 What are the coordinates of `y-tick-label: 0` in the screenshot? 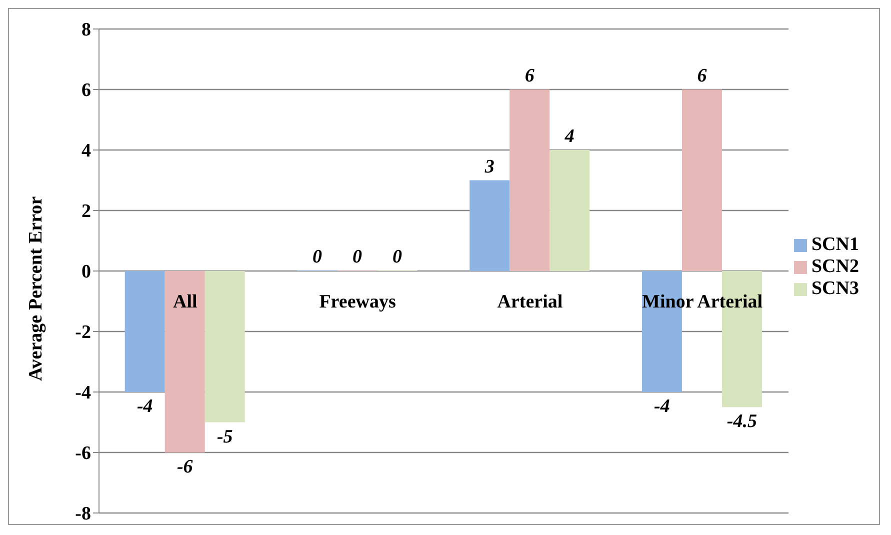 It's located at (86, 272).